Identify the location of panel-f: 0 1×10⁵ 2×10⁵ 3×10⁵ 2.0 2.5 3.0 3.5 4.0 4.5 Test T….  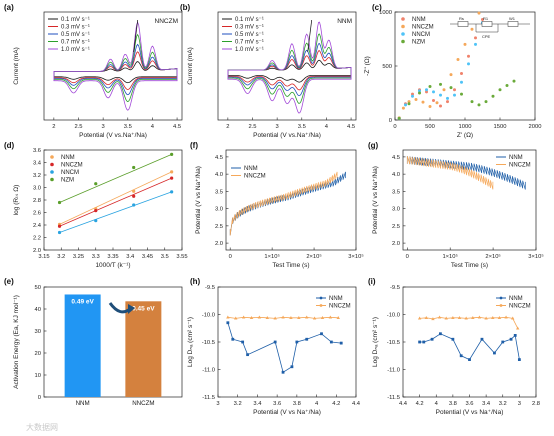
(279, 209).